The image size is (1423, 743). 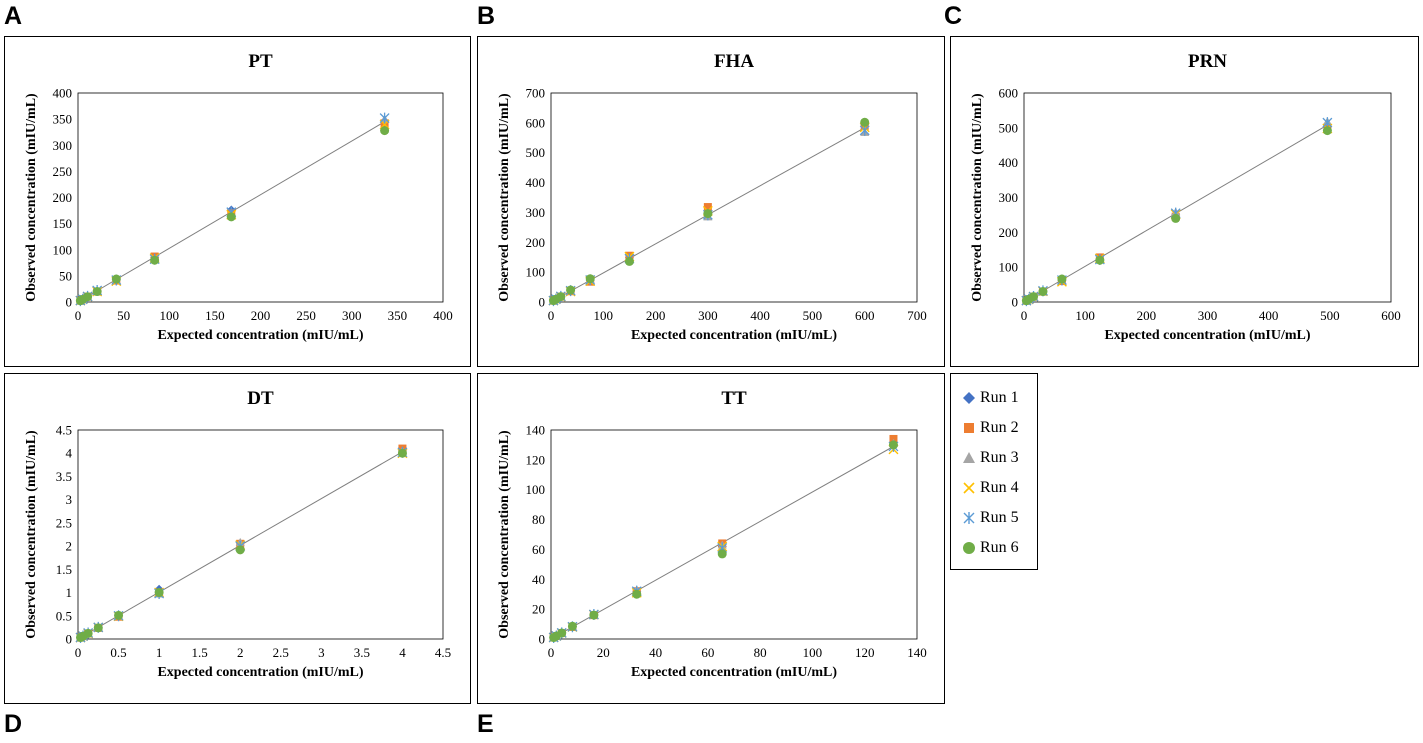 I want to click on x-marker-icon, so click(x=969, y=488).